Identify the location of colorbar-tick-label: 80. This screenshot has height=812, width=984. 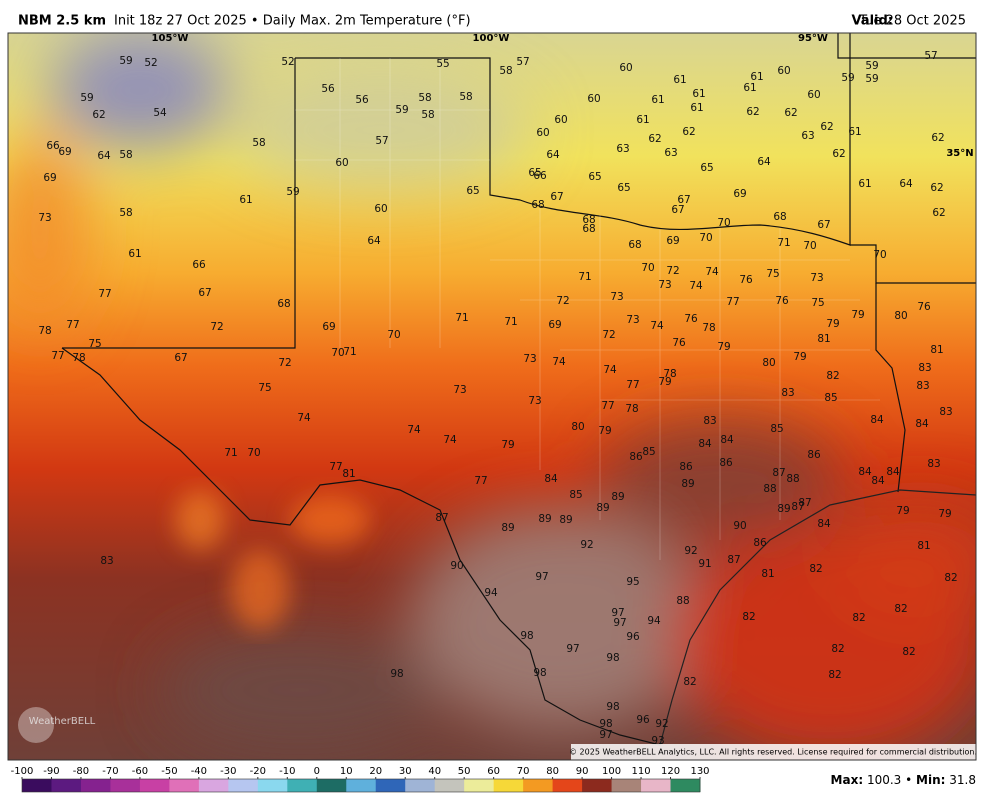
(552, 771).